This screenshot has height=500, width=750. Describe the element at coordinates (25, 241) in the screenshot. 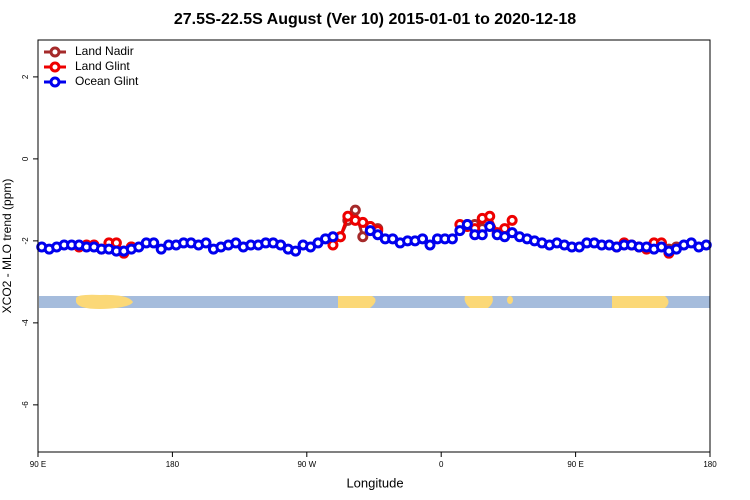

I see `y-tick-label: -2` at that location.